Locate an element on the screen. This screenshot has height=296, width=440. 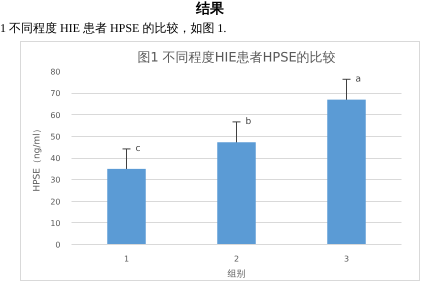
x-axis-title: 组别 is located at coordinates (237, 274).